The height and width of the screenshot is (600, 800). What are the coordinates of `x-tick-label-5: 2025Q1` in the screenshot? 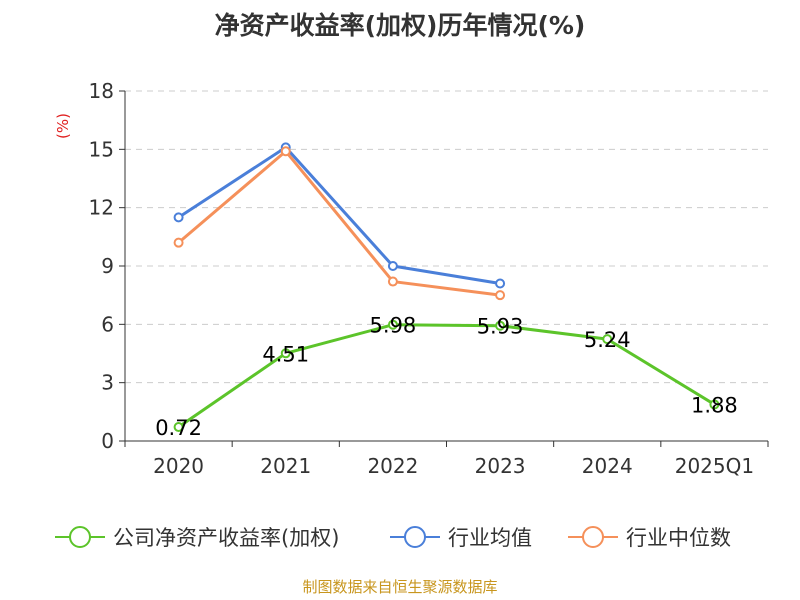 It's located at (714, 466).